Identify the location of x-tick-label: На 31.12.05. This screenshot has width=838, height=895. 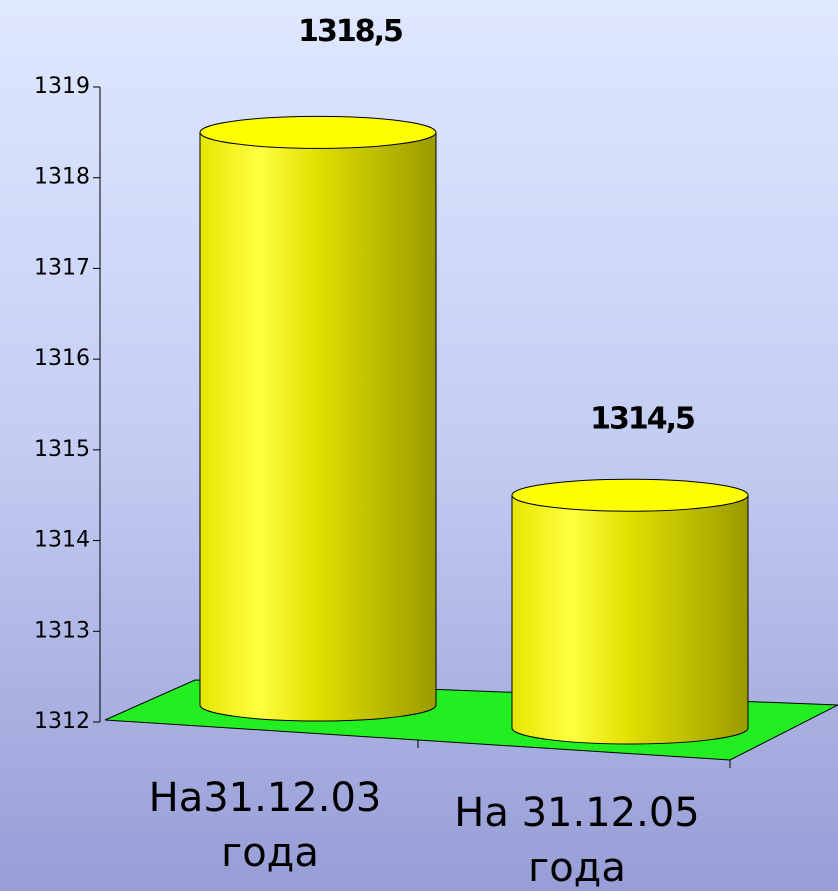
(576, 813).